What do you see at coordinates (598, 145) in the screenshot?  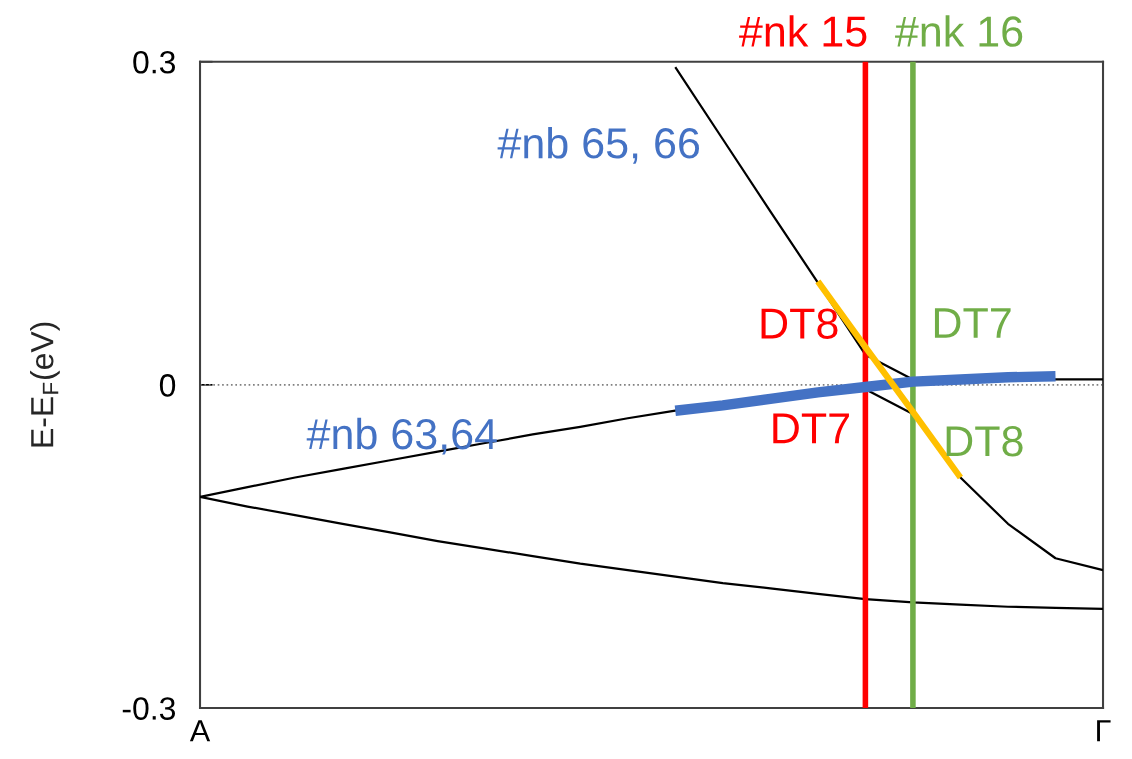 I see `annotation: #nb 65, 66` at bounding box center [598, 145].